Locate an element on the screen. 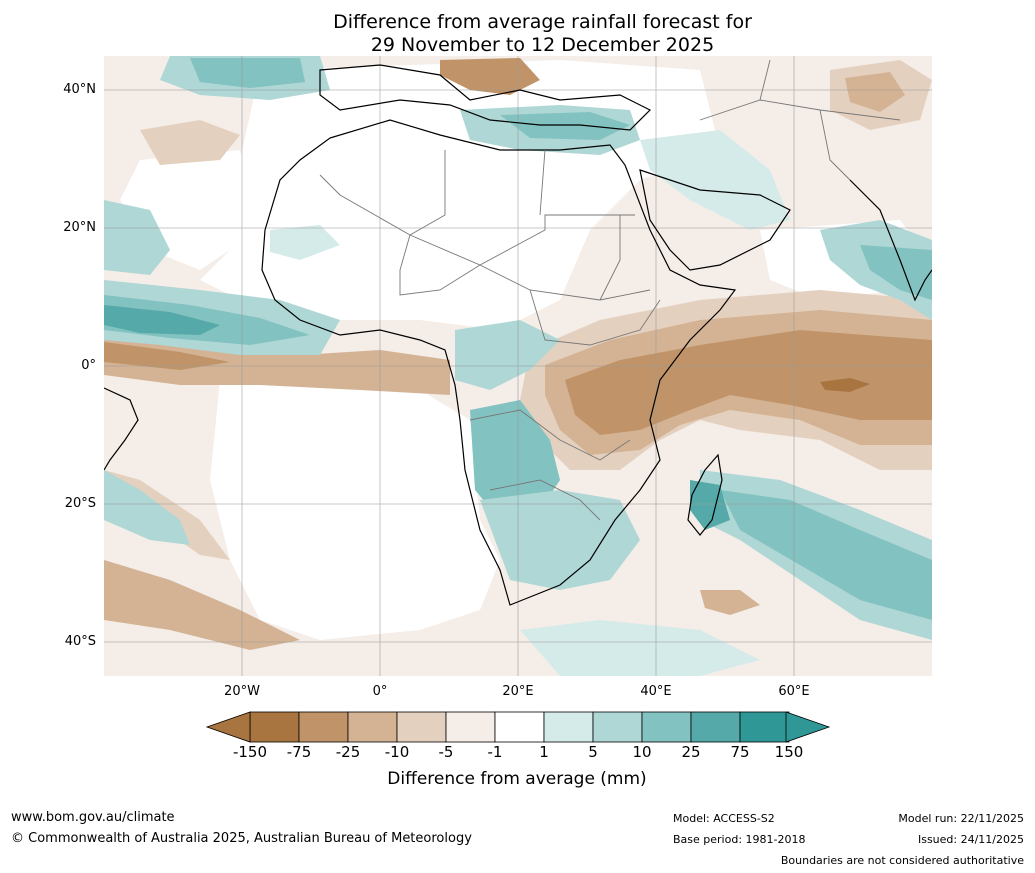 This screenshot has height=873, width=1035. colorbar-tick-label: -75 is located at coordinates (299, 752).